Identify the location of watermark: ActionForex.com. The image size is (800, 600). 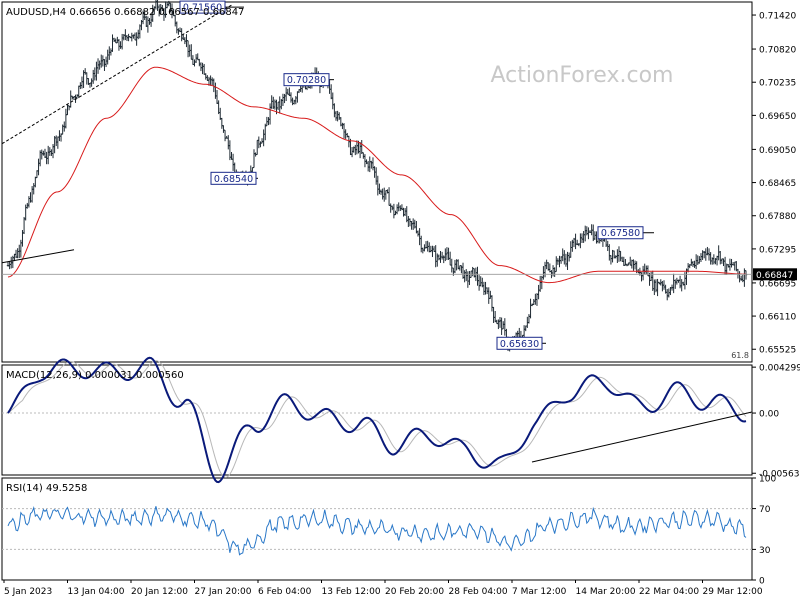
(582, 75).